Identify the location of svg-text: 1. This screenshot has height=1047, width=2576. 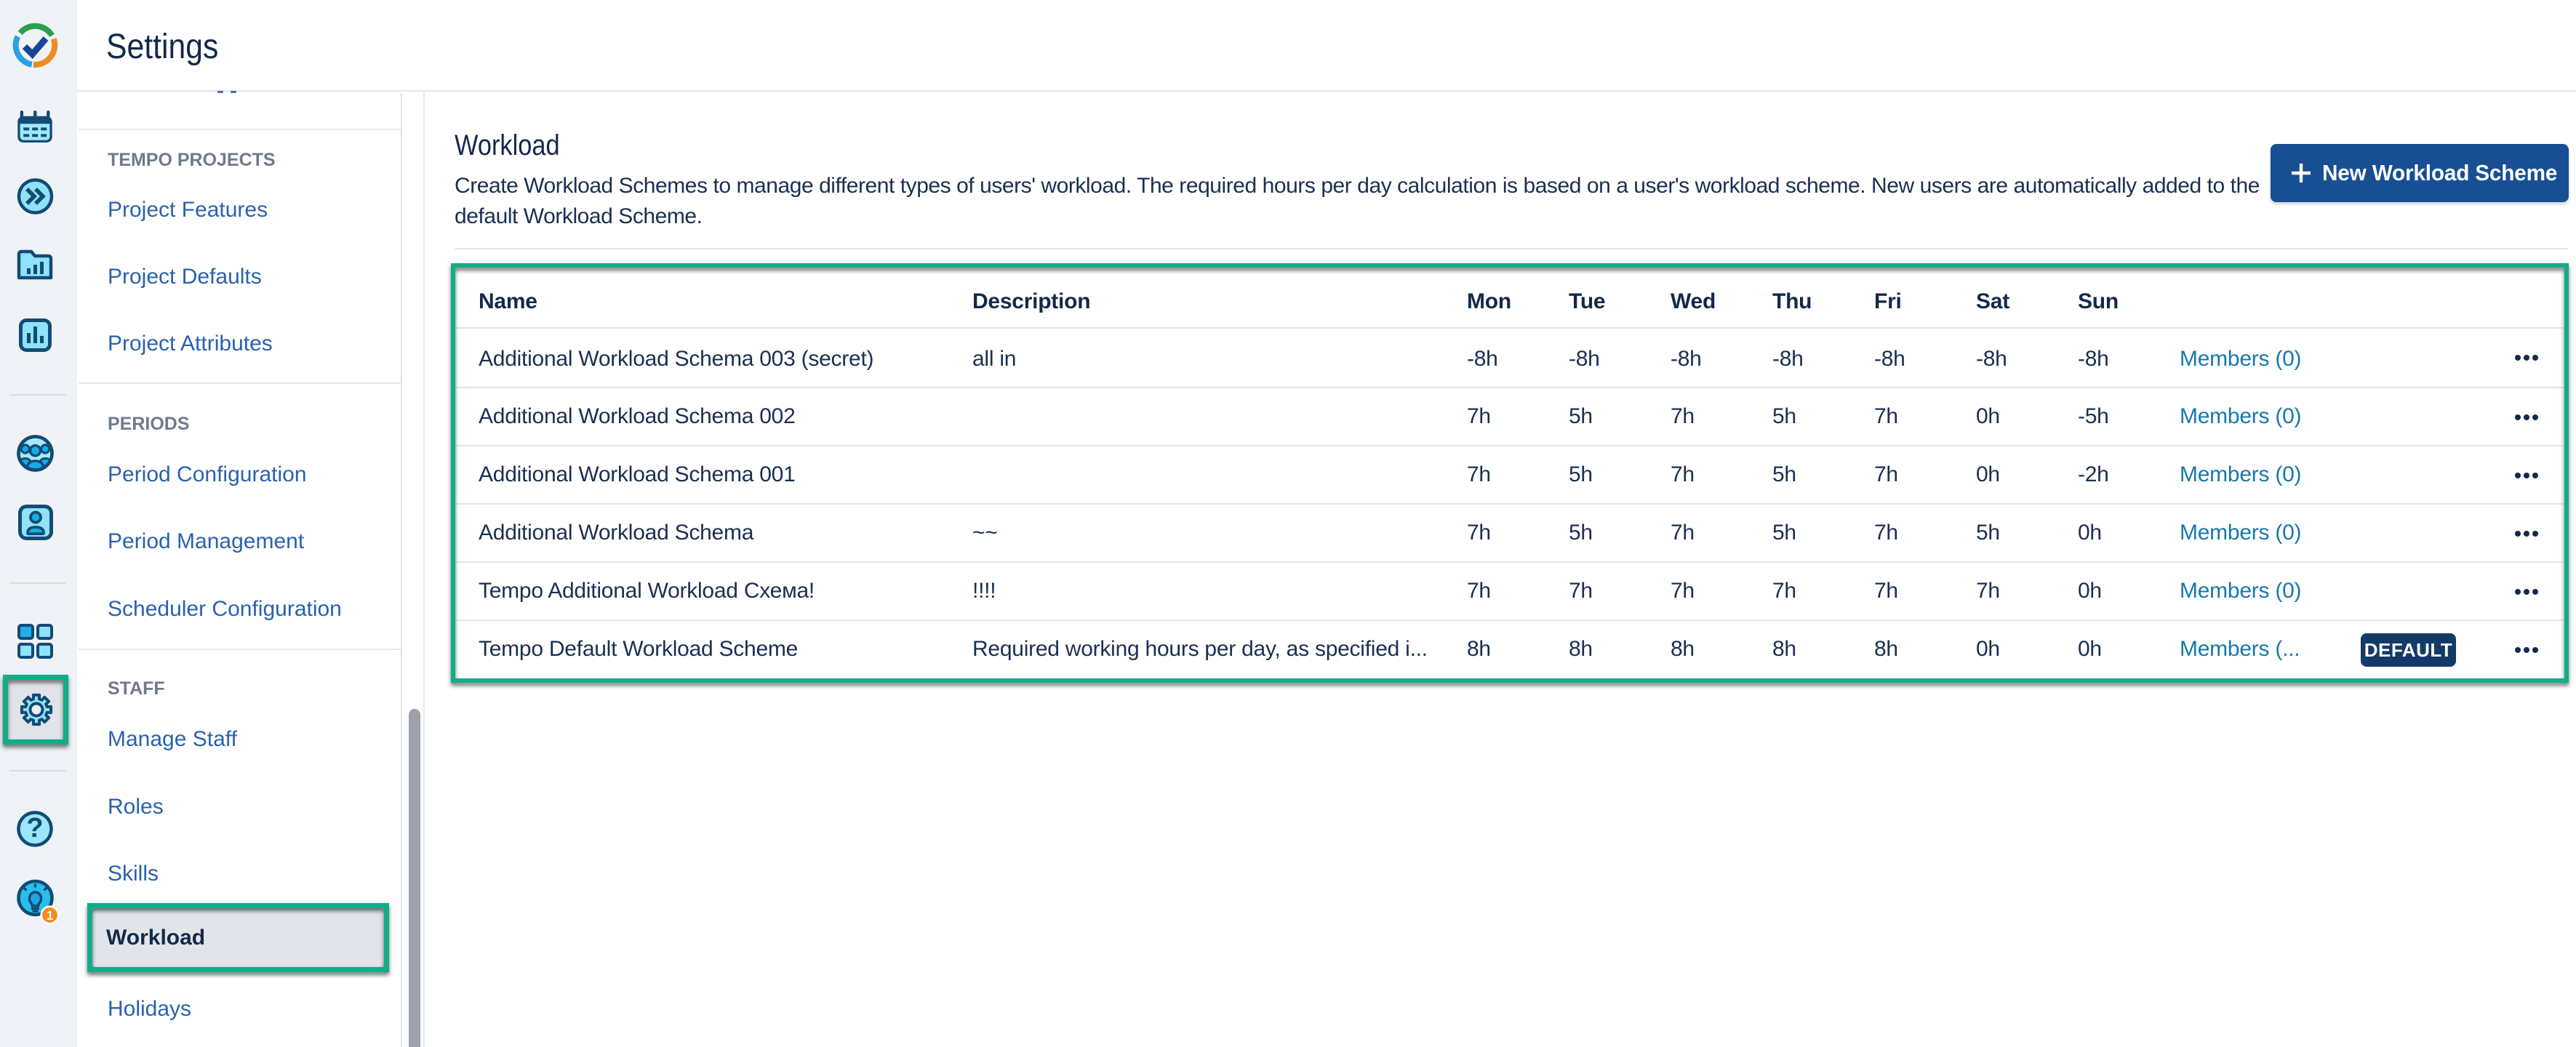
(50, 915).